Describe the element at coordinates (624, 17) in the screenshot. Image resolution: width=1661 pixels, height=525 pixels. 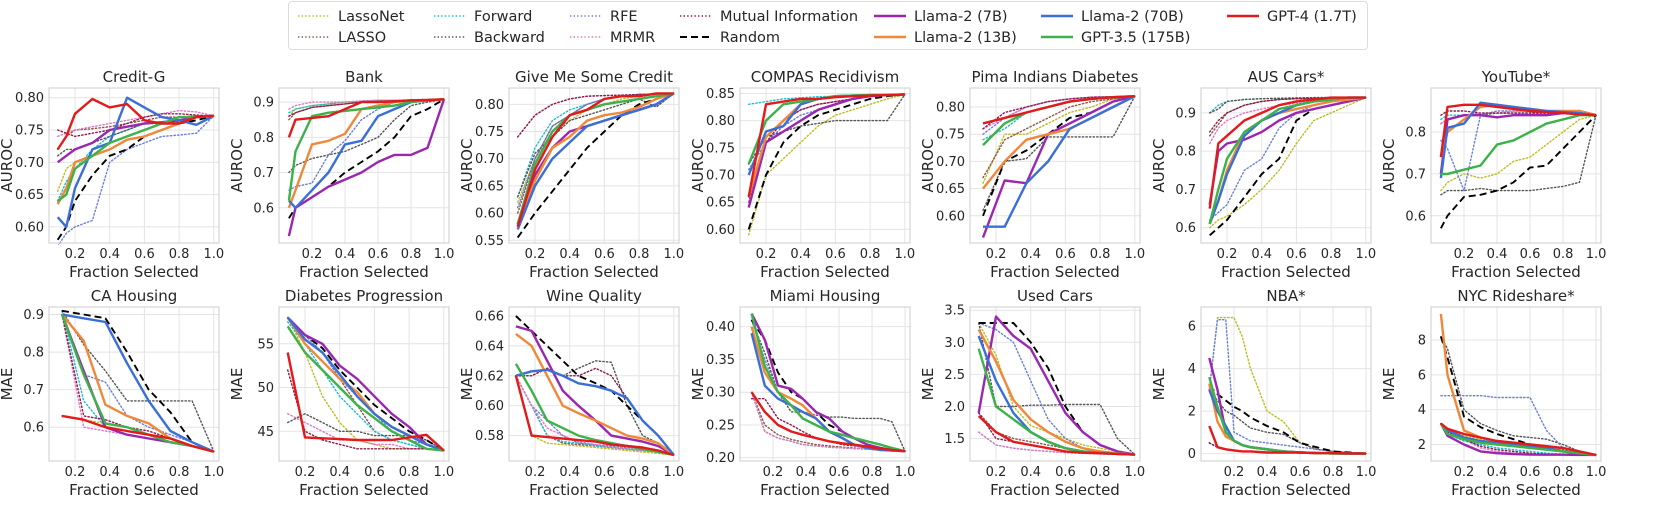
I see `legend-label-rfe: RFE` at that location.